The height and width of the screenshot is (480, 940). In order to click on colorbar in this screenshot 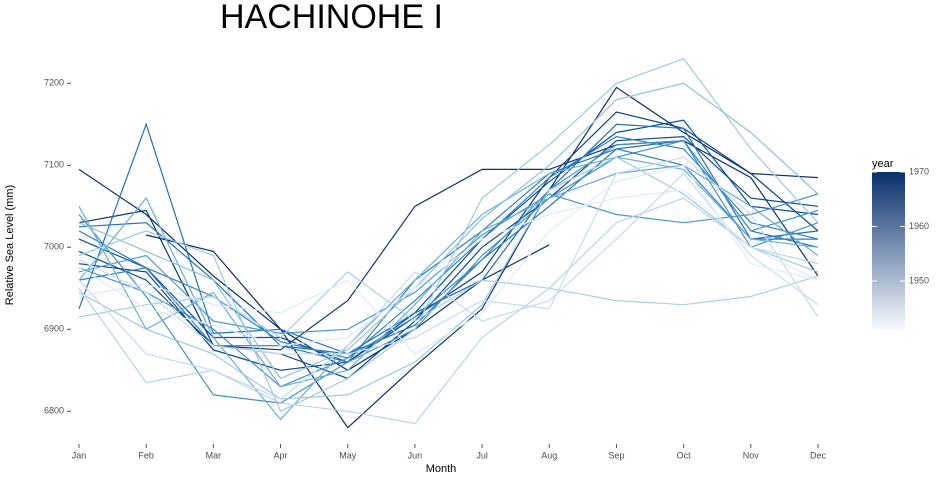, I will do `click(888, 251)`.